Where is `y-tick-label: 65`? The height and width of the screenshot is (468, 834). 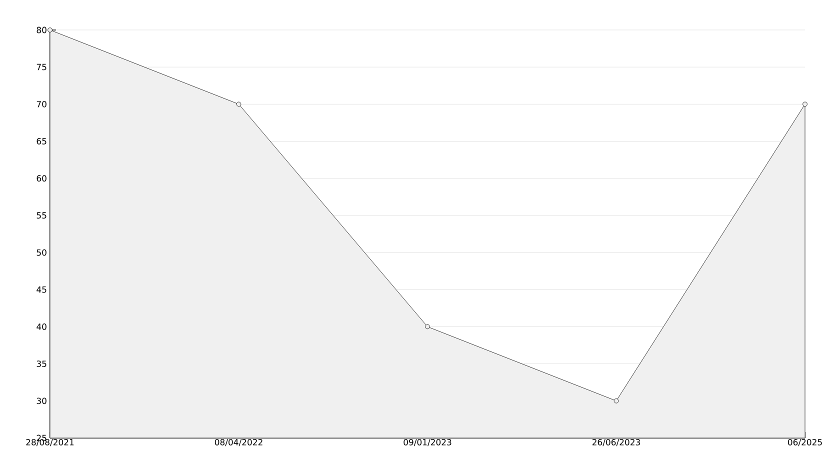 y-tick-label: 65 is located at coordinates (41, 141).